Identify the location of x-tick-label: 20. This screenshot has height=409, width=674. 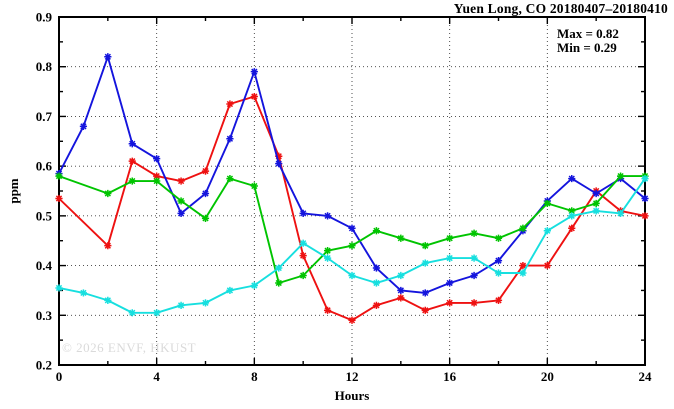
(547, 376).